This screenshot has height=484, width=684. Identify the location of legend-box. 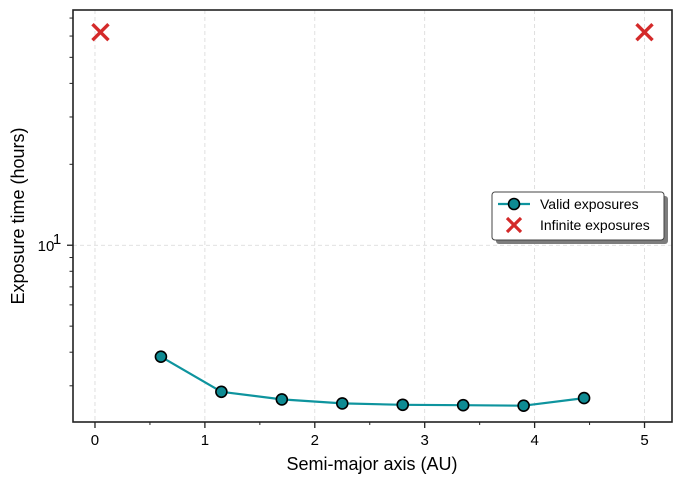
(578, 216).